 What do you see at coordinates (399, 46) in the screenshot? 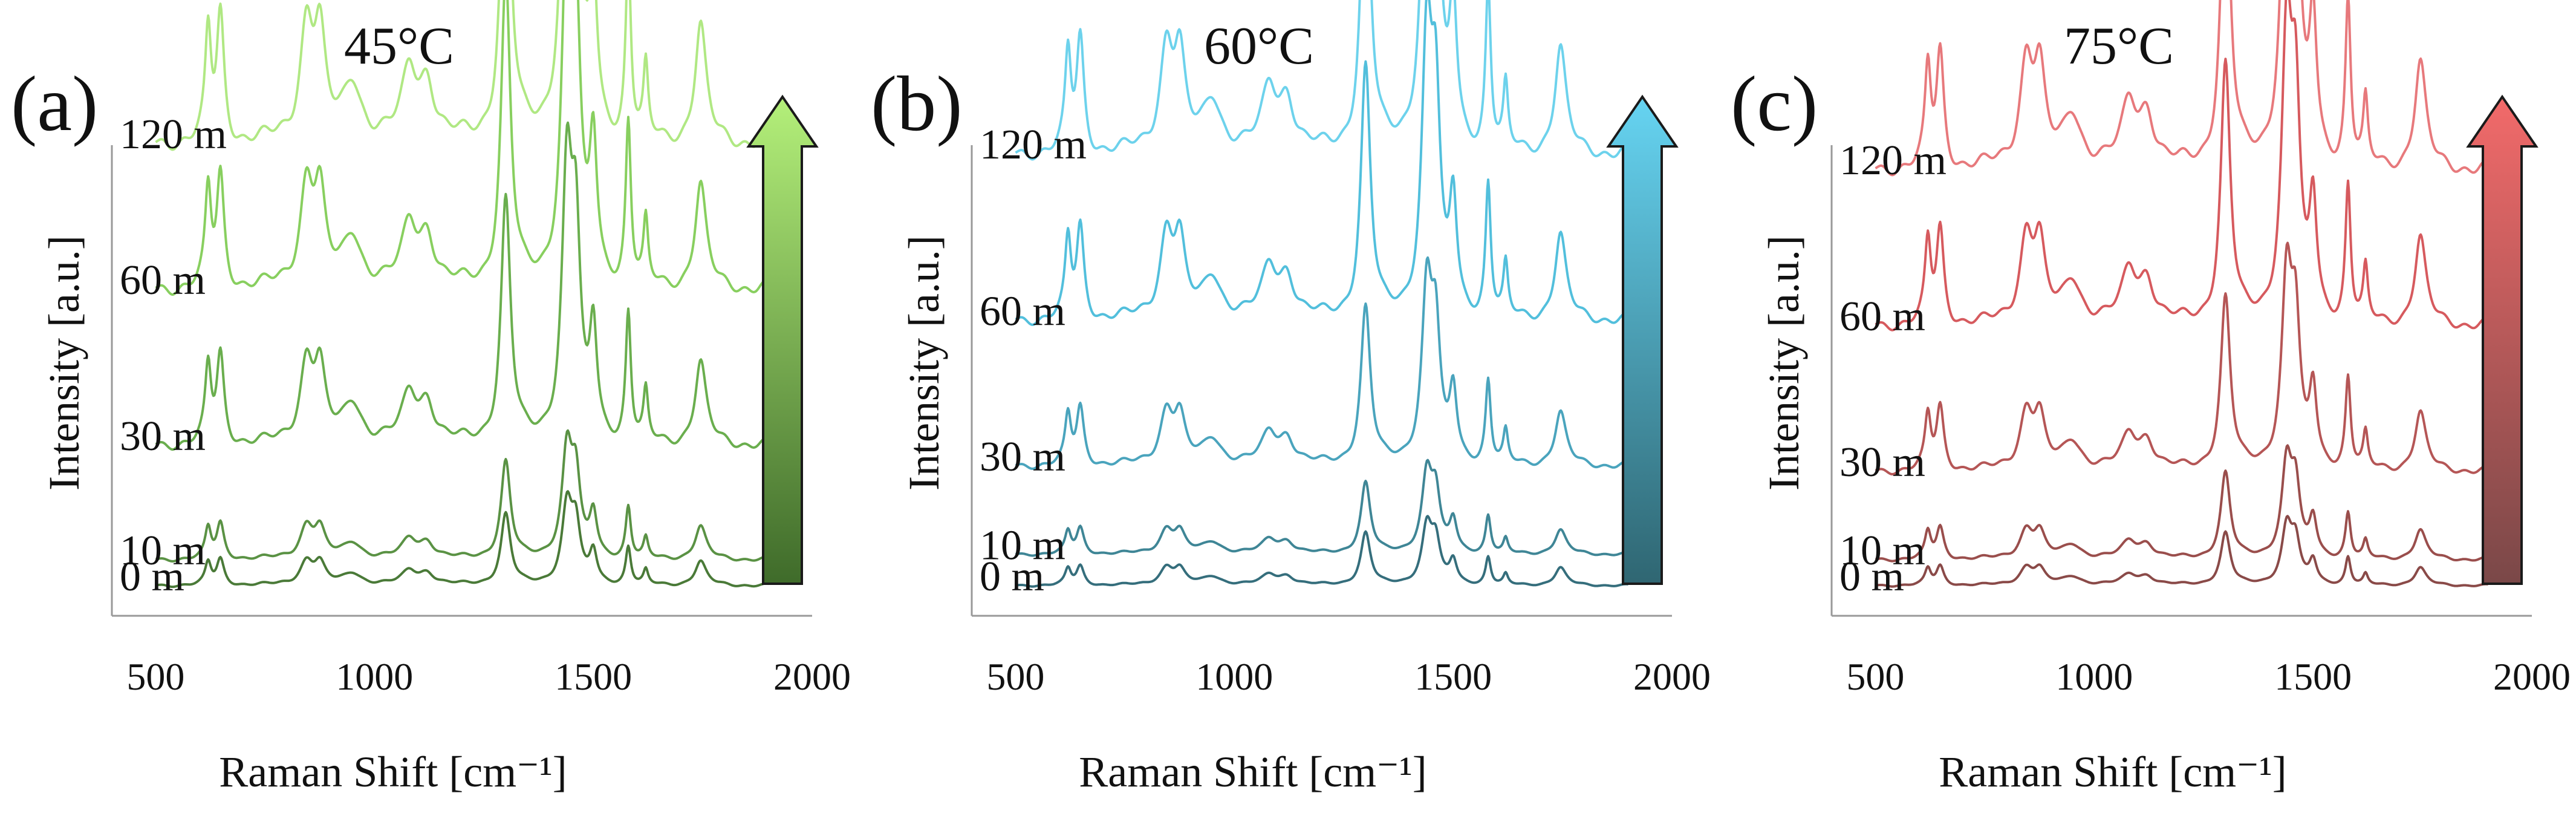
I see `panel-title: 45°C` at bounding box center [399, 46].